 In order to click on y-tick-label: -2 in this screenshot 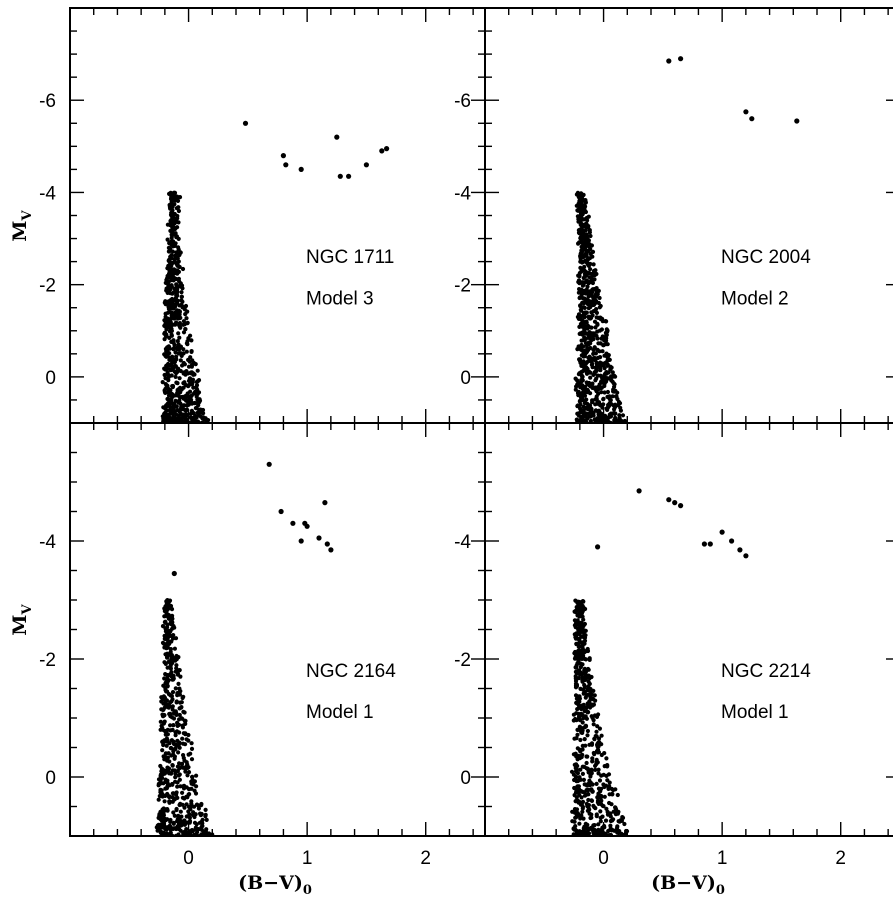, I will do `click(47, 286)`.